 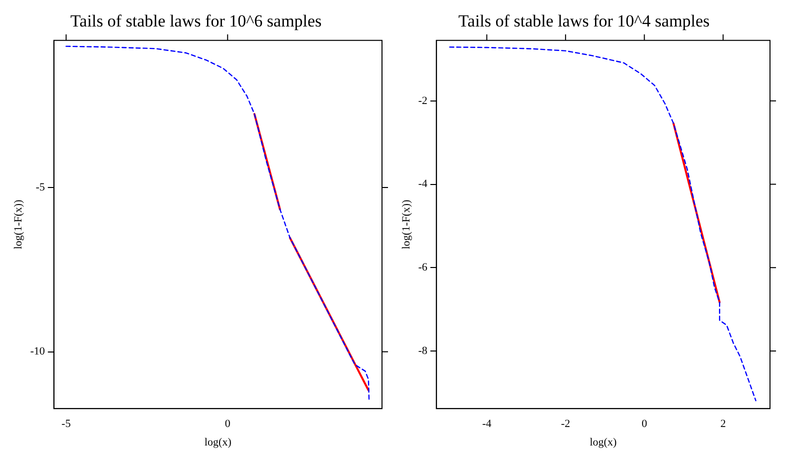 I want to click on x-tick-label: -2, so click(x=565, y=424).